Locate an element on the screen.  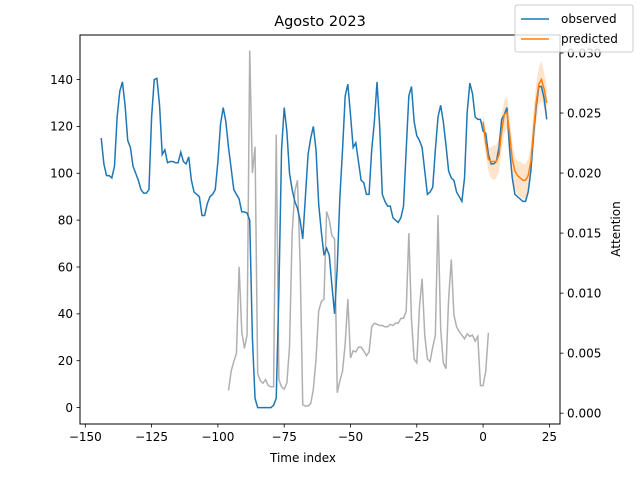
y-tick-label: 20 is located at coordinates (65, 361).